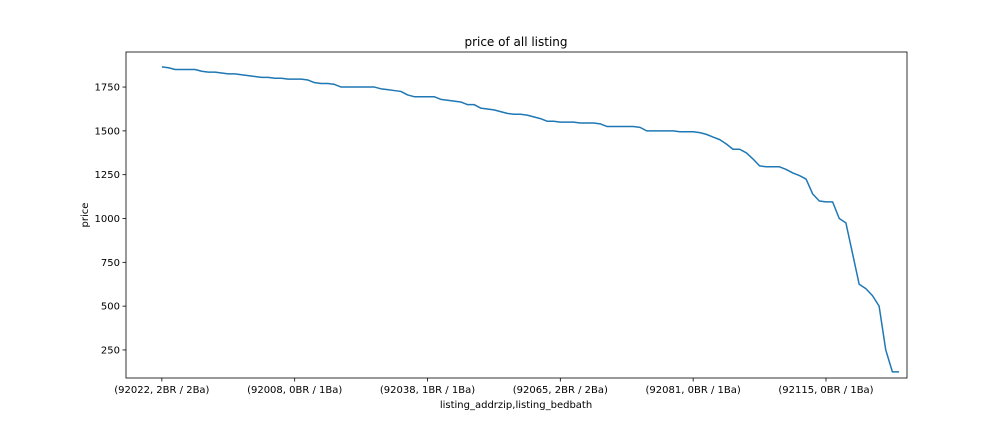 The width and height of the screenshot is (1008, 432). I want to click on y-axis-label: price, so click(85, 215).